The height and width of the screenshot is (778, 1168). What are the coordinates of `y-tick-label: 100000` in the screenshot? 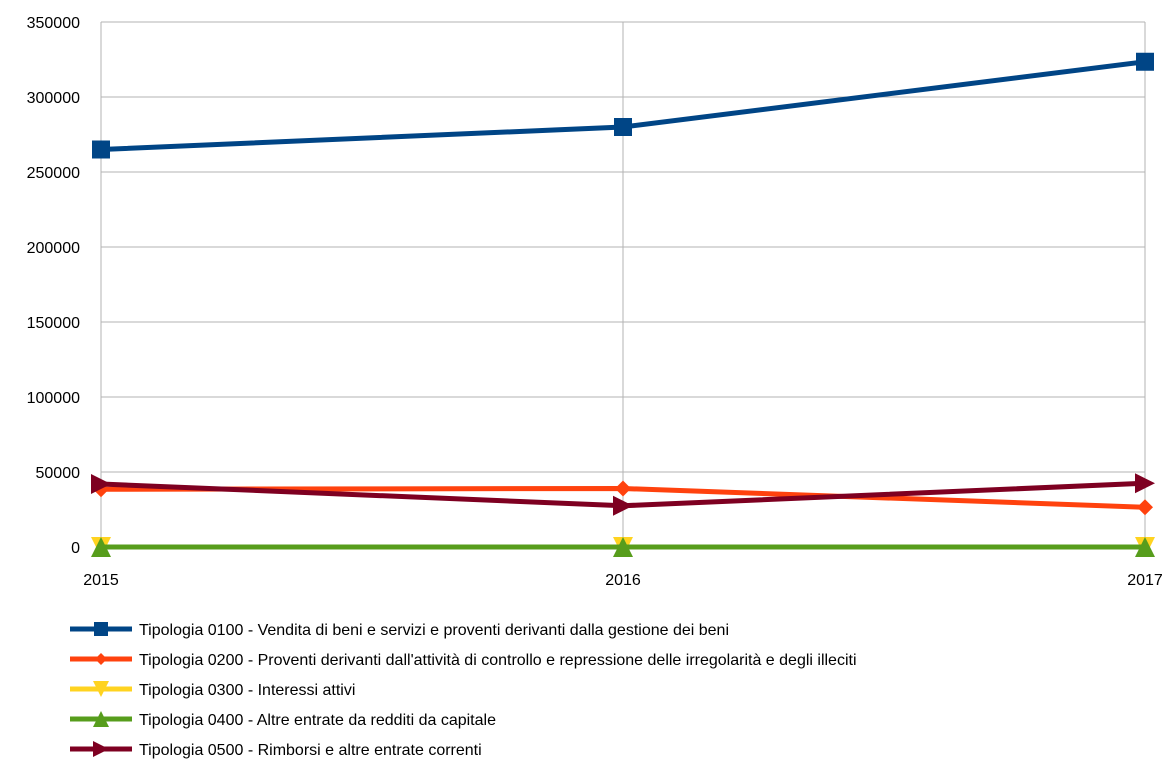 It's located at (53, 398).